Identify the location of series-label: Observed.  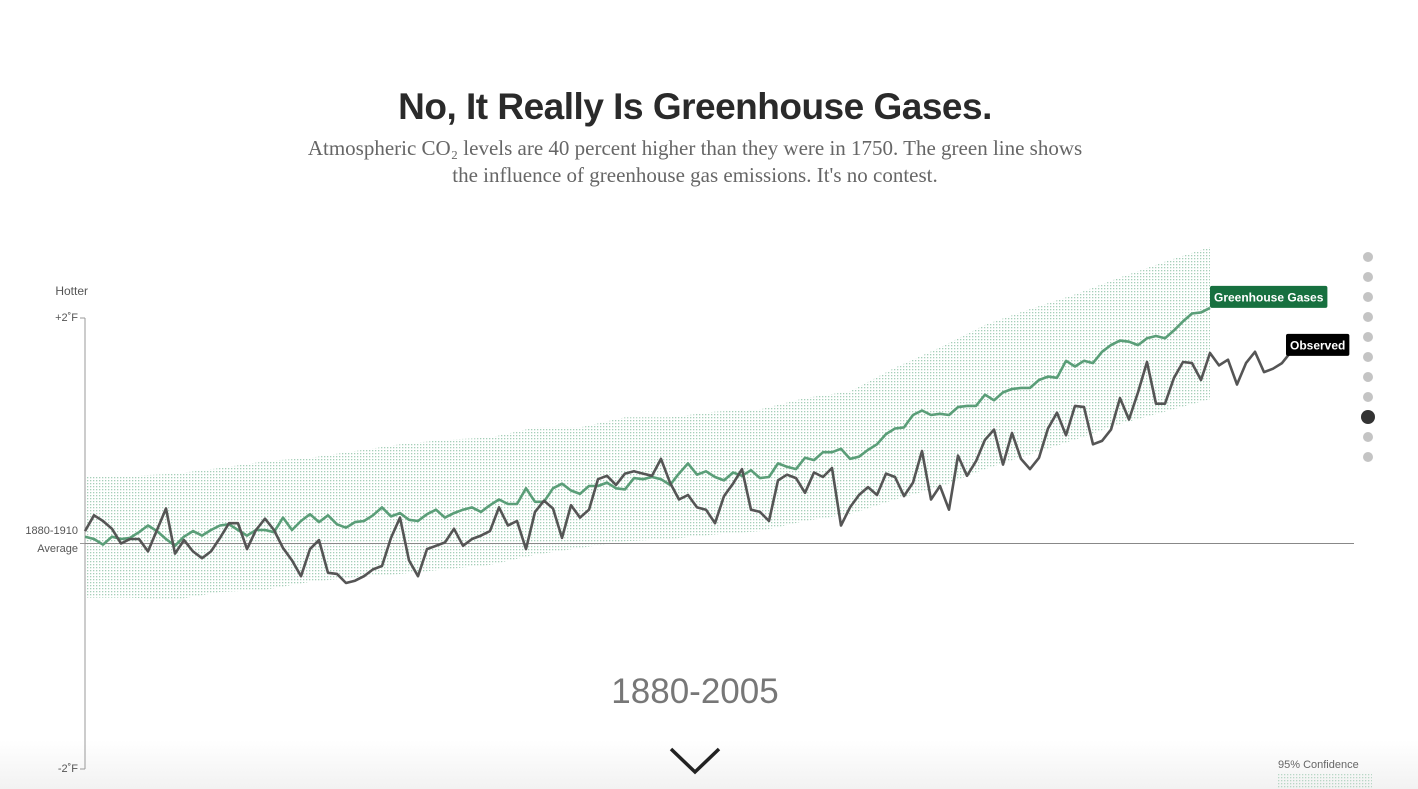
(1318, 344).